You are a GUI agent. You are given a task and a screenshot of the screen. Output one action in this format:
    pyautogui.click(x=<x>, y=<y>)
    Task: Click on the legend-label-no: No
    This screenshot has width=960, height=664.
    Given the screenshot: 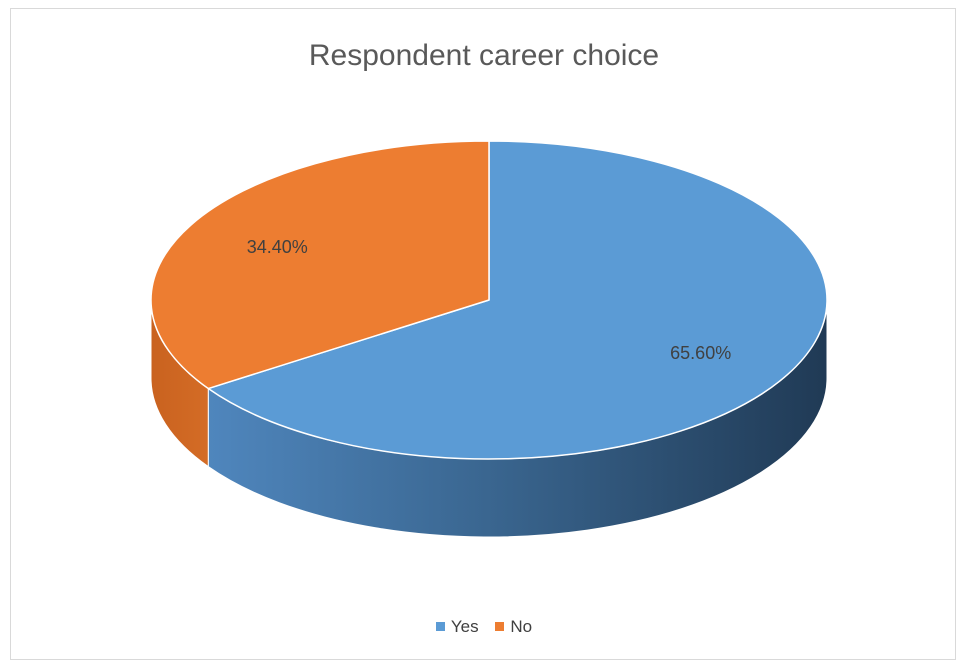 What is the action you would take?
    pyautogui.click(x=521, y=626)
    